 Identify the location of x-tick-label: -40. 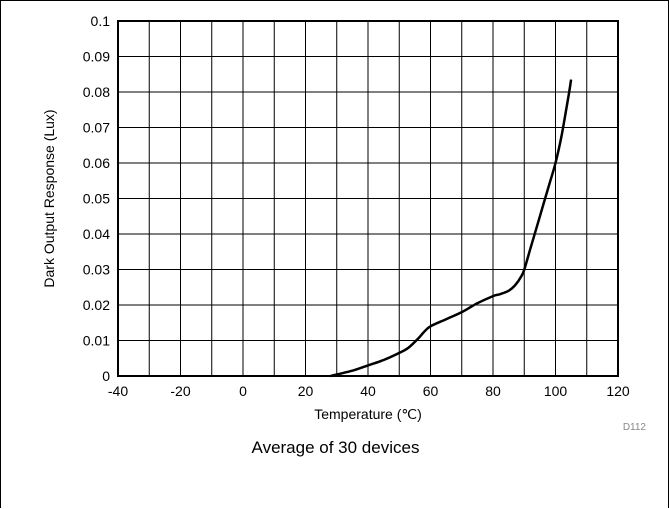
(118, 391).